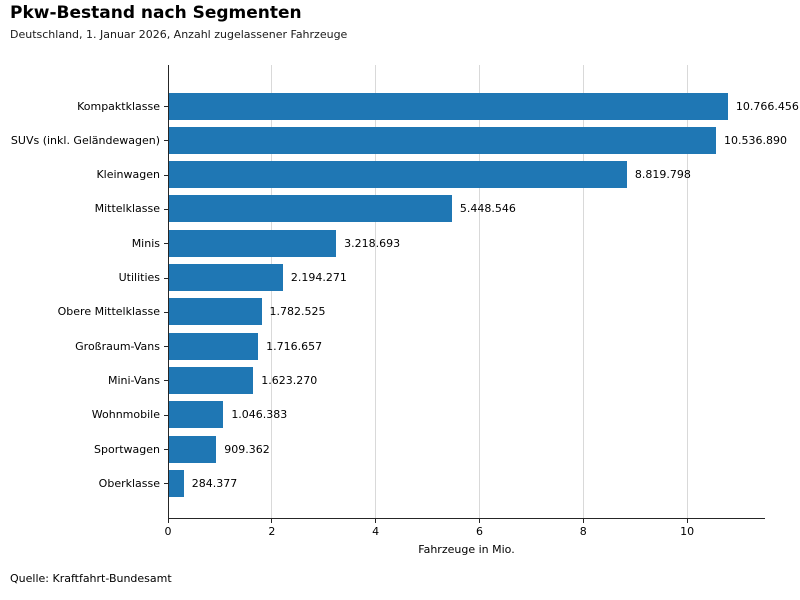  Describe the element at coordinates (259, 415) in the screenshot. I see `bar-value-label-9: 1.046.383` at that location.